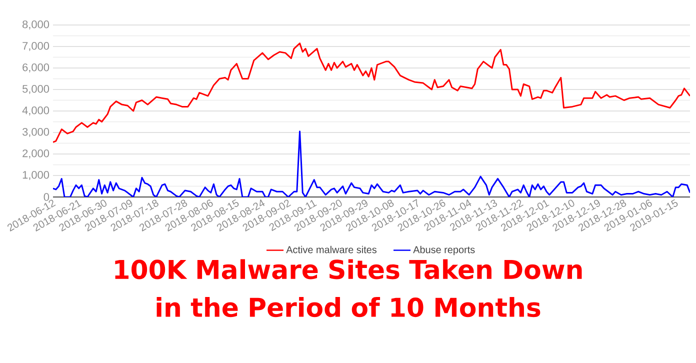  Describe the element at coordinates (348, 288) in the screenshot. I see `text: 100K Malware Sites Taken Down in the Period of 10 Months` at that location.